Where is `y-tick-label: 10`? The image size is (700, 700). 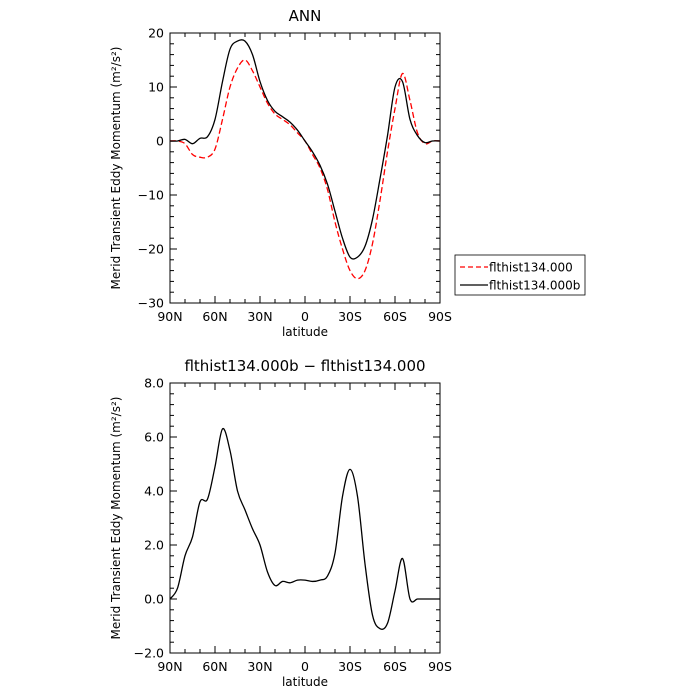
y-tick-label: 10 is located at coordinates (156, 87).